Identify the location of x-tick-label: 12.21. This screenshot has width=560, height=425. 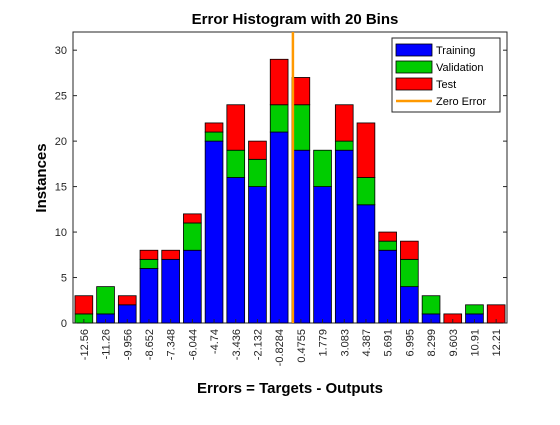
(497, 343).